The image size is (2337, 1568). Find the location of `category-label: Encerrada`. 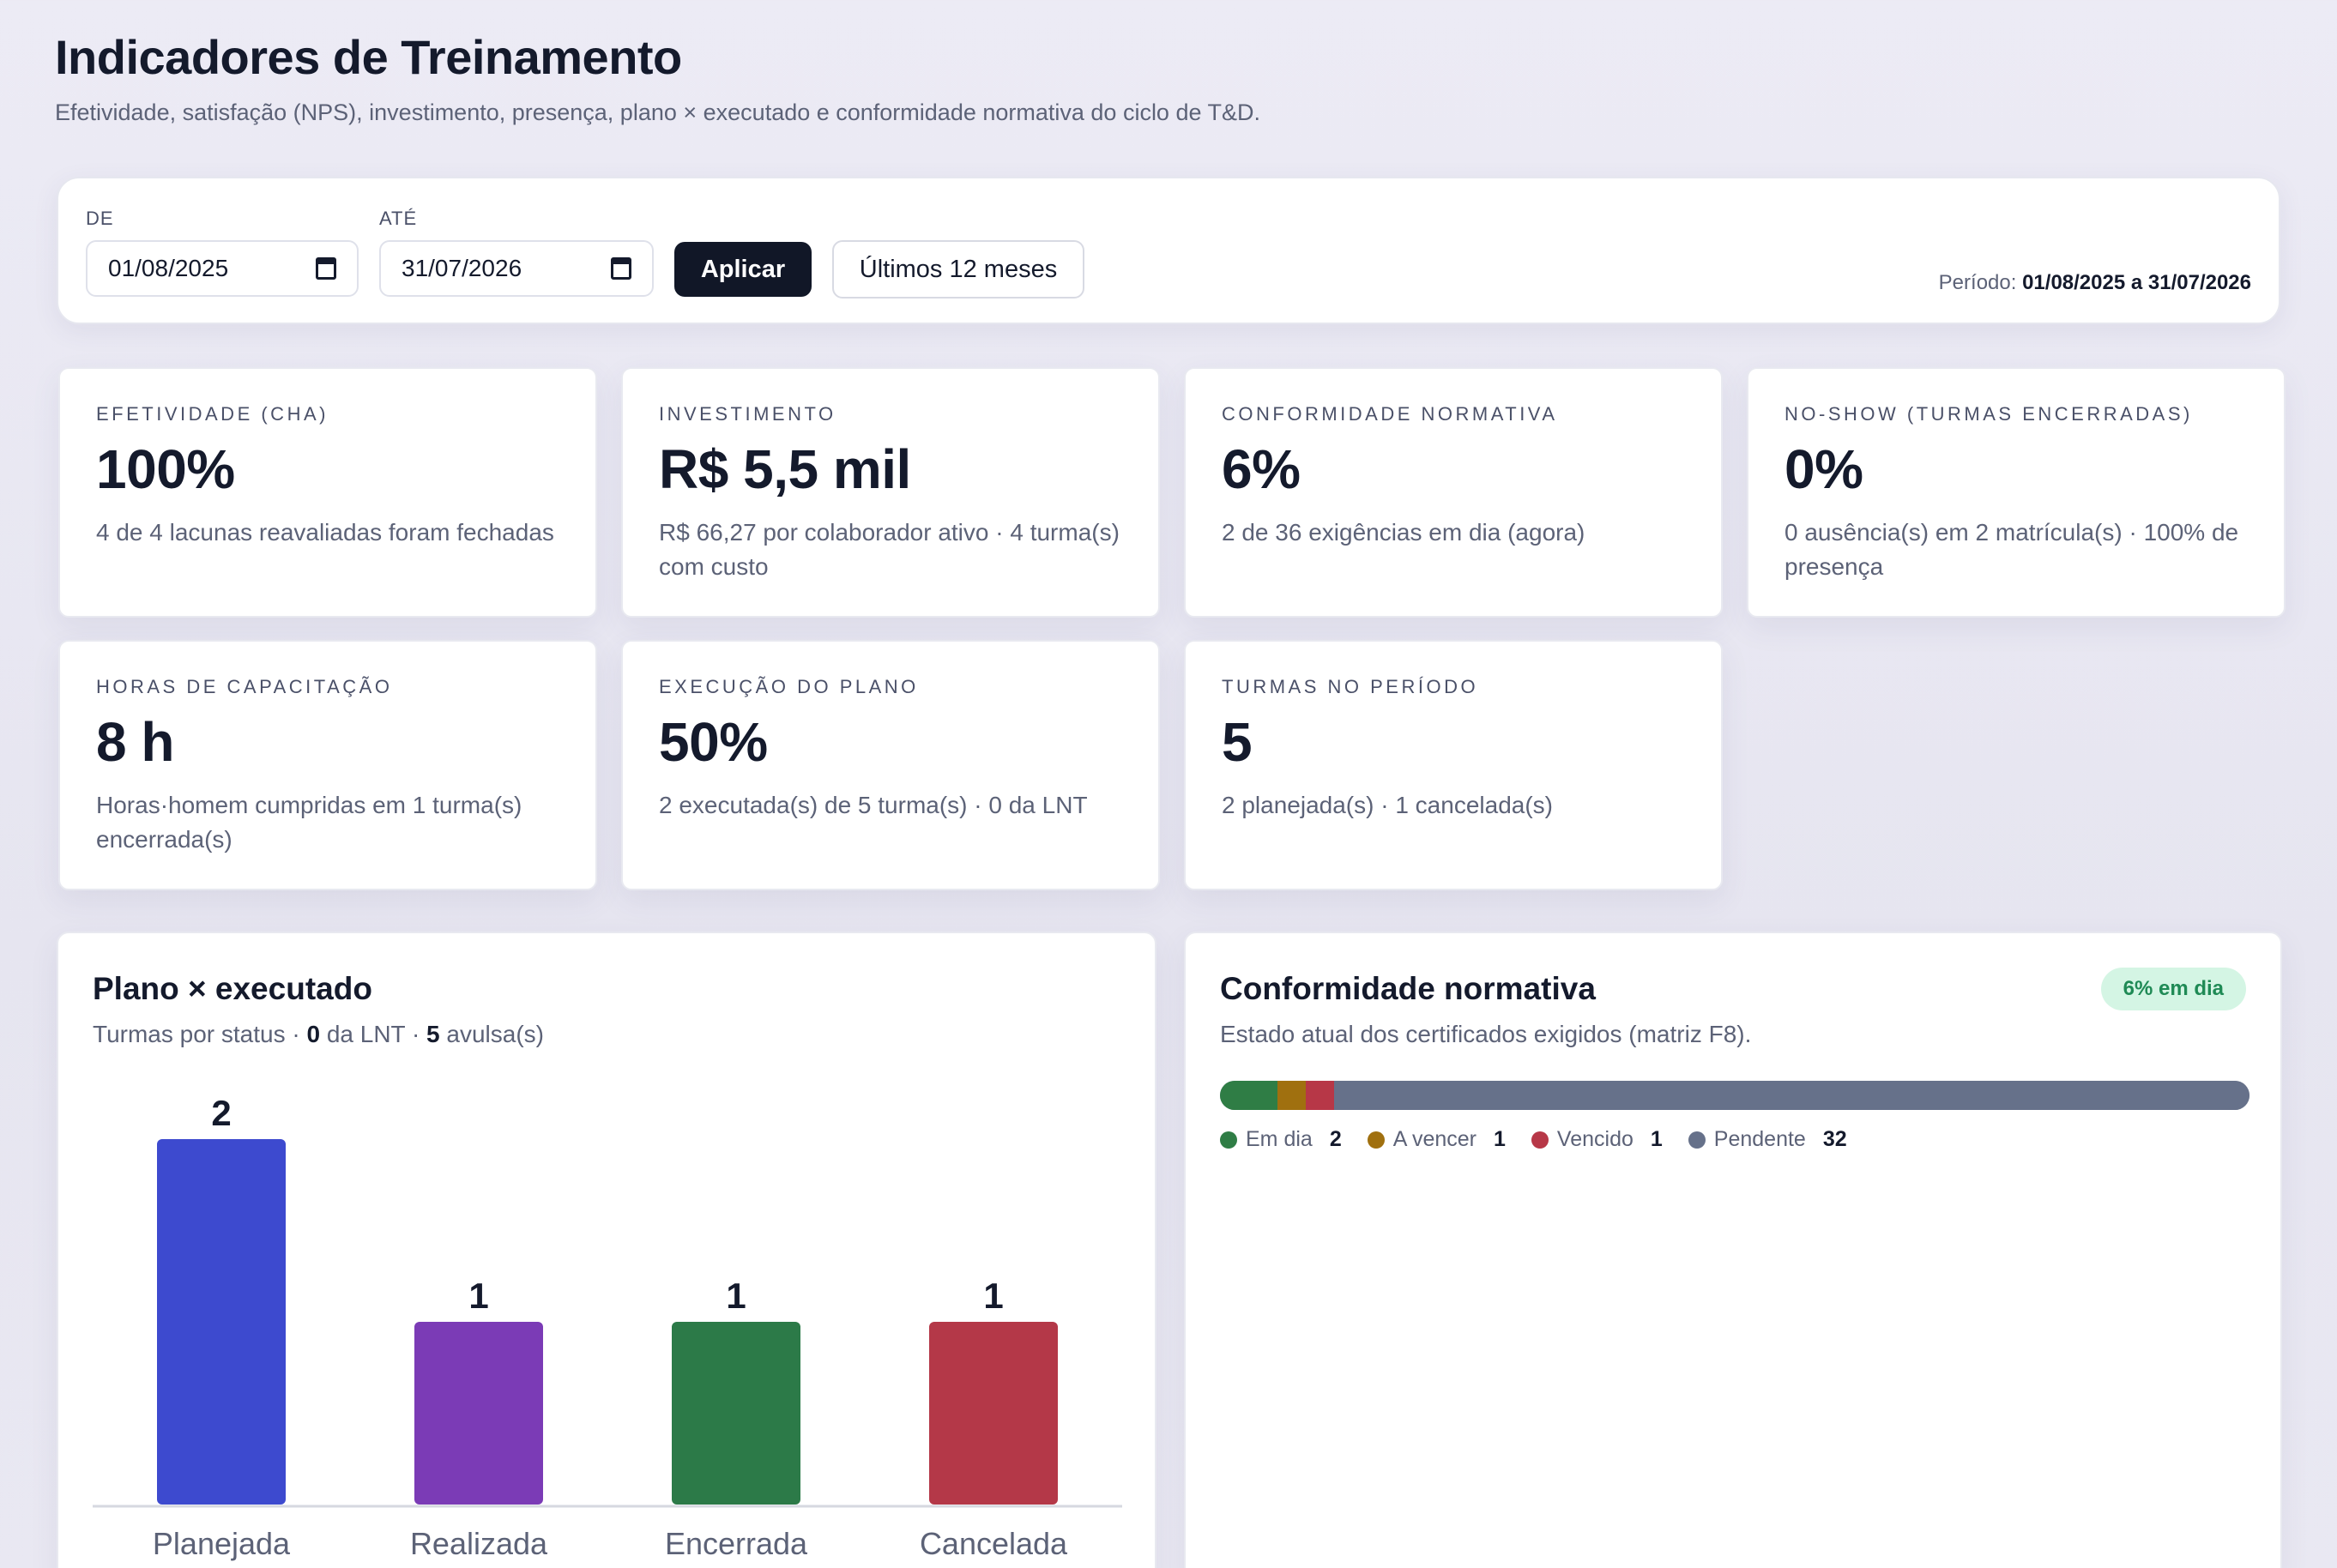

category-label: Encerrada is located at coordinates (736, 1543).